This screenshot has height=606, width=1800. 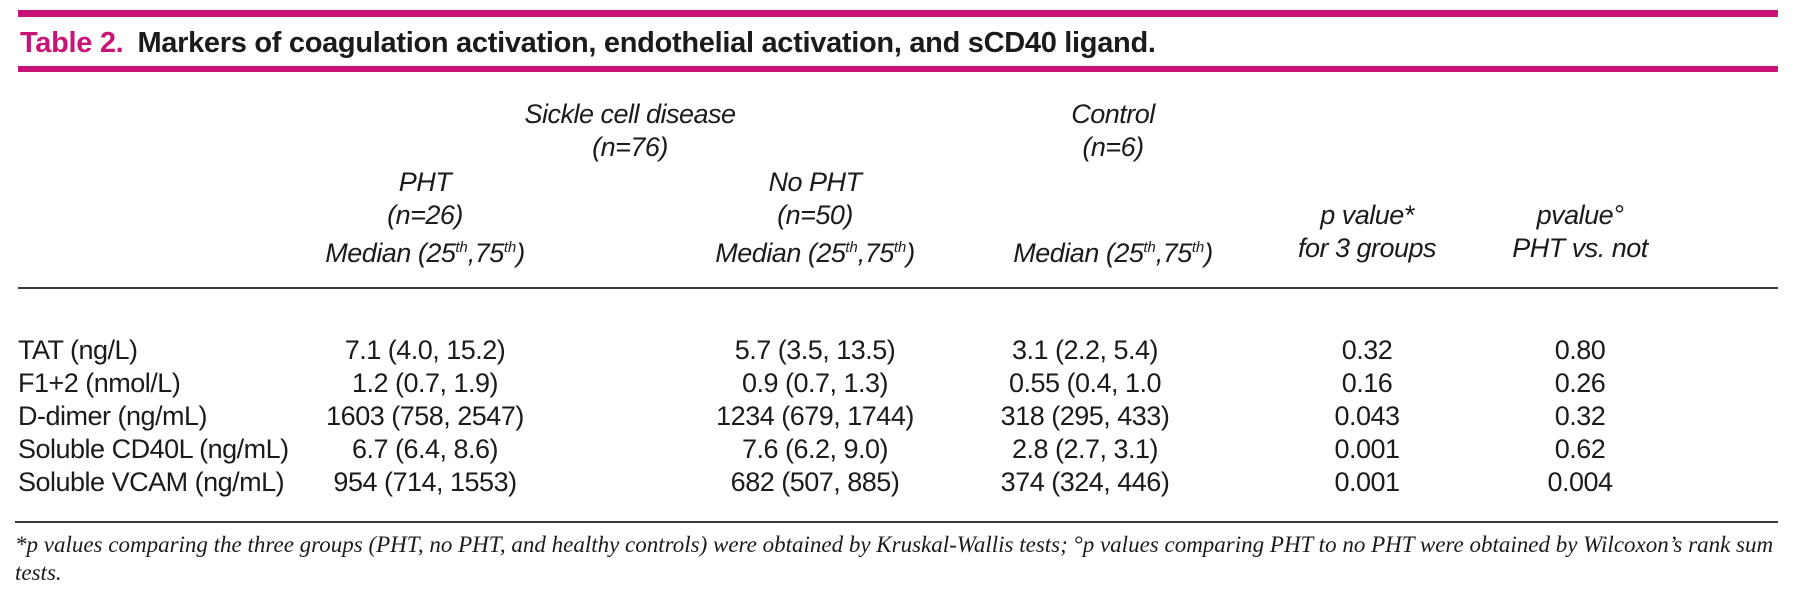 I want to click on cell-pht: 6.7 (6.4, 8.6), so click(x=425, y=449).